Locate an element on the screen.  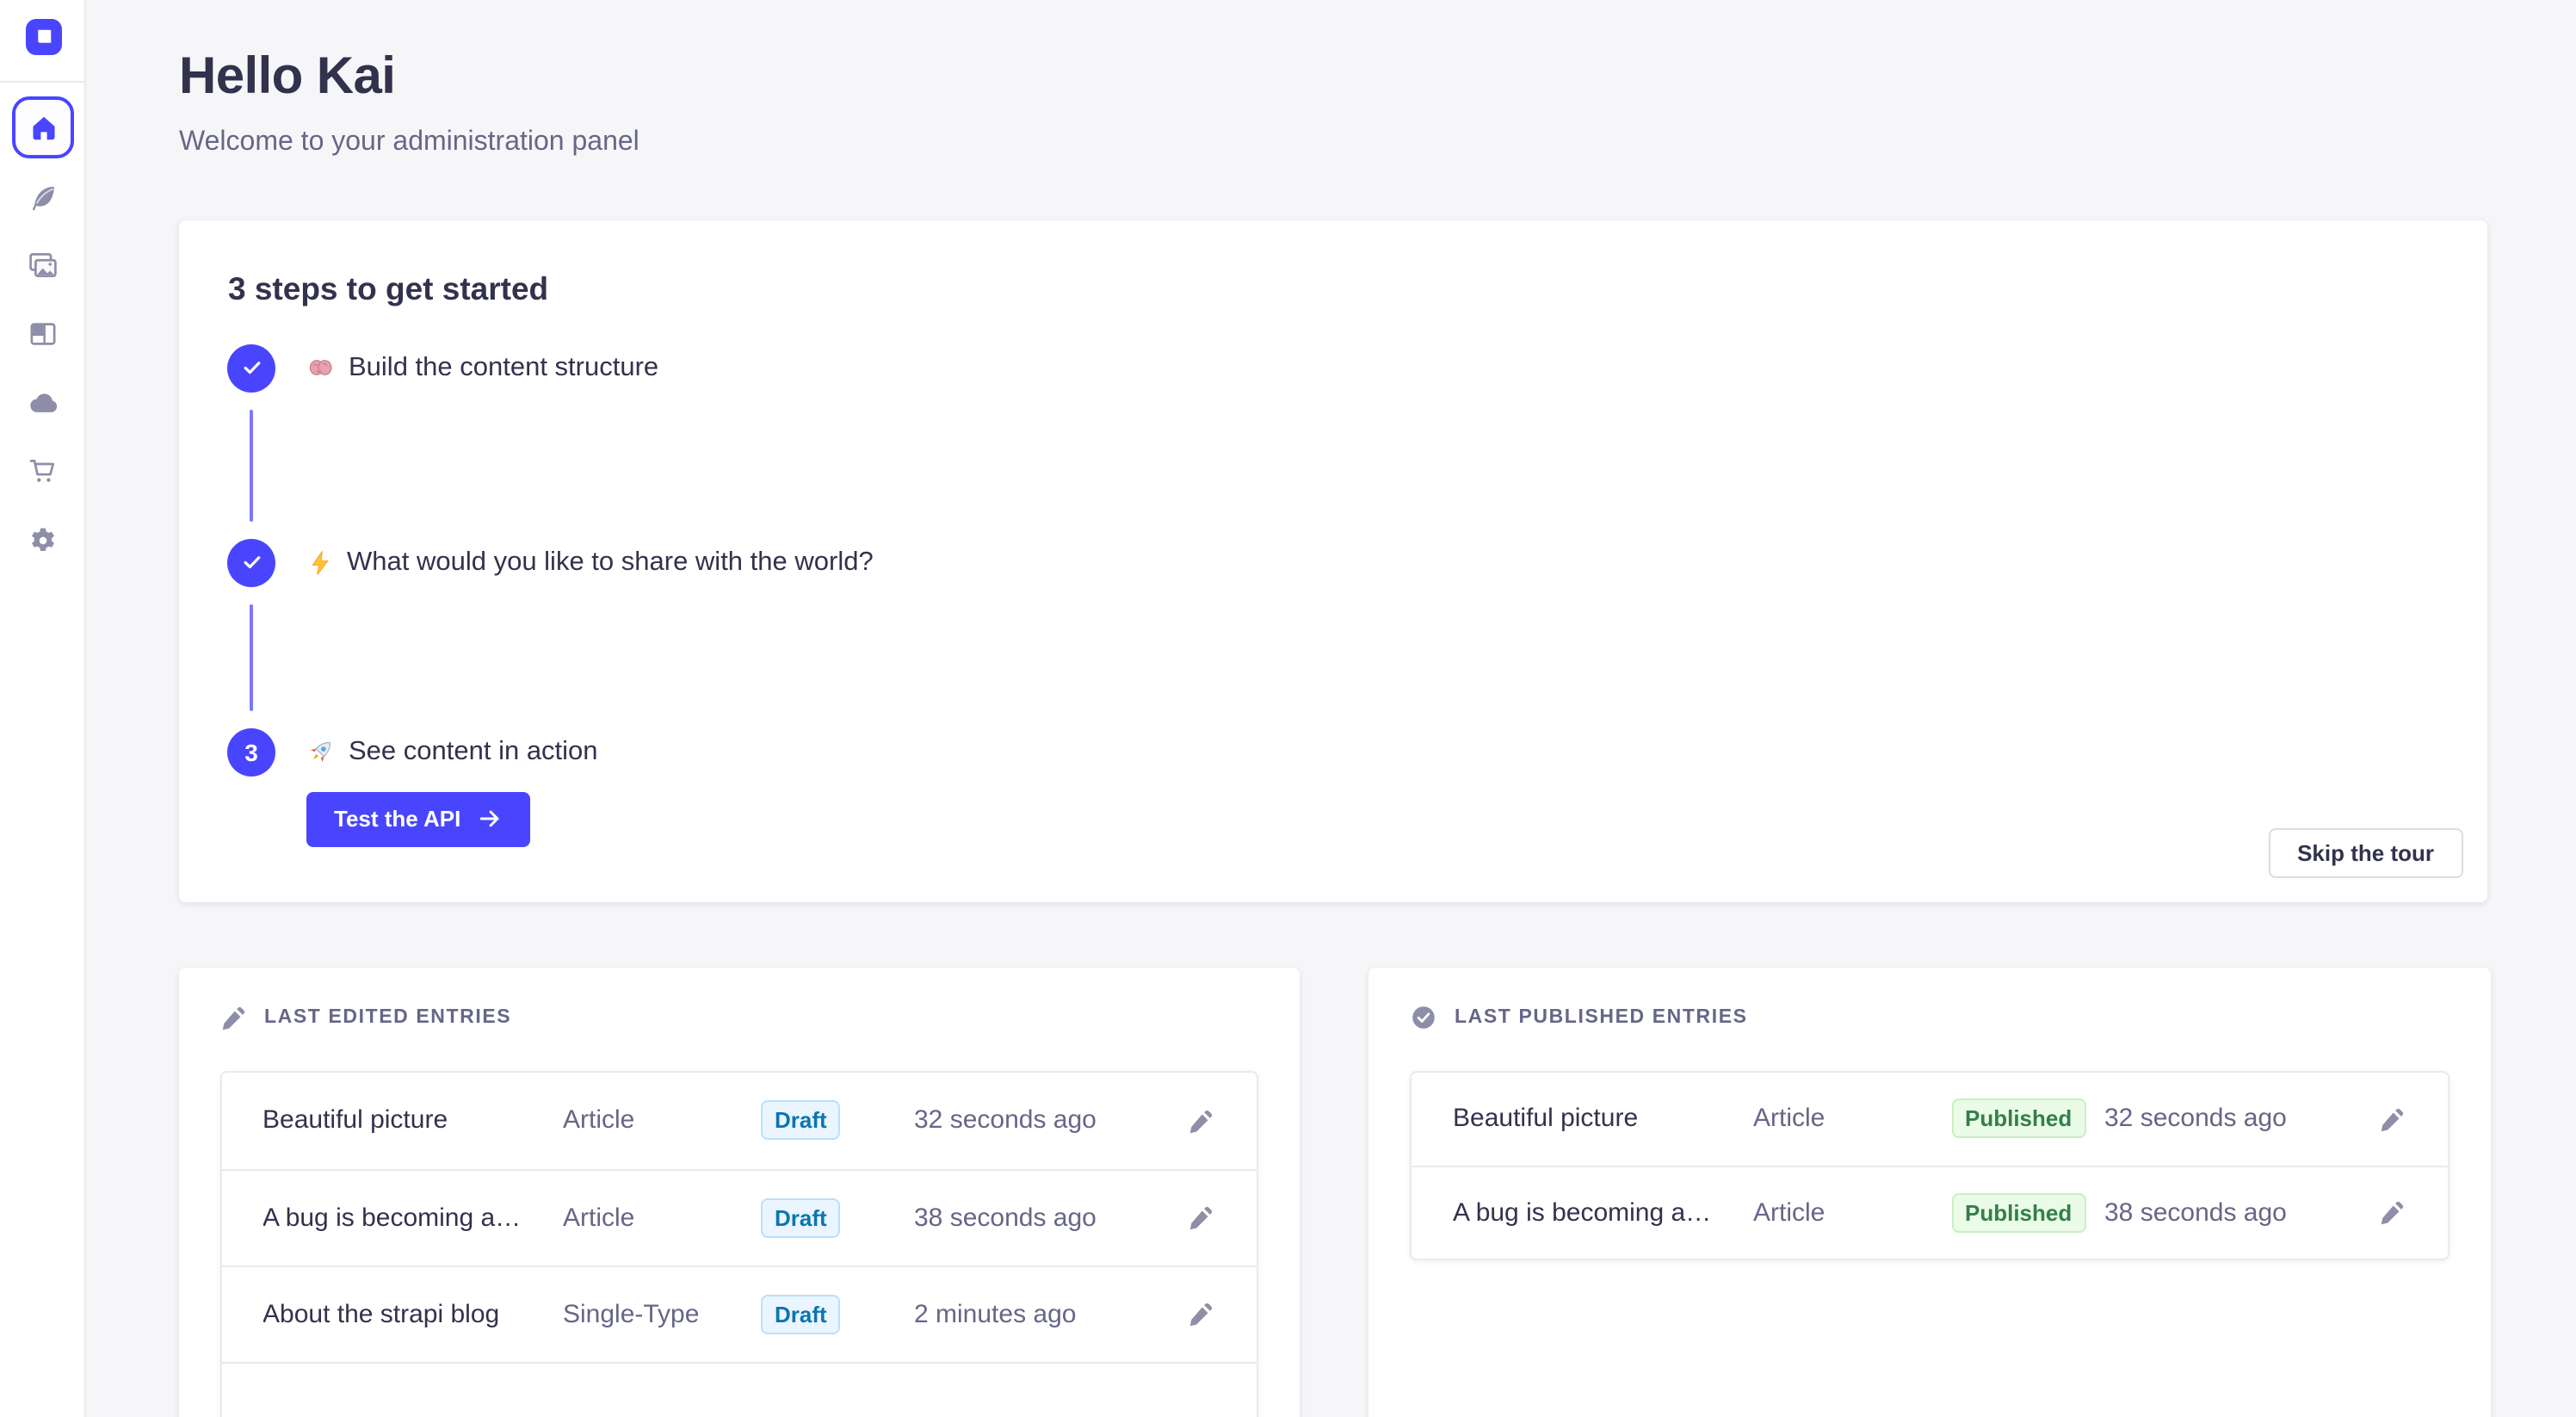
check-circle-icon is located at coordinates (1423, 1017).